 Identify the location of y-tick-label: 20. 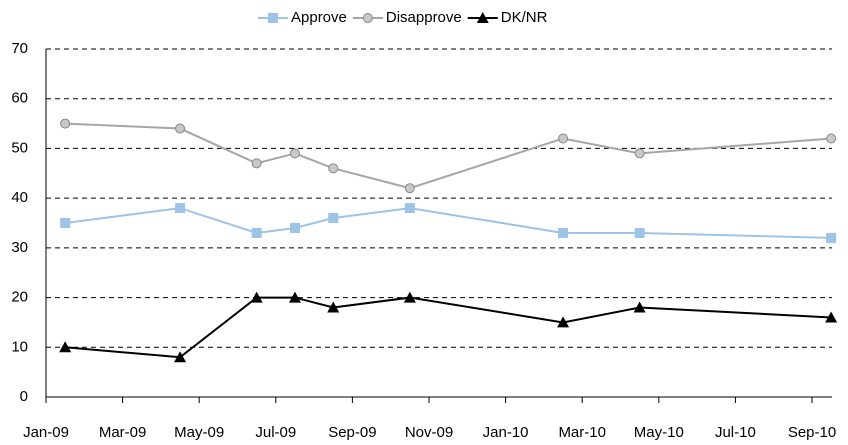
(19, 297).